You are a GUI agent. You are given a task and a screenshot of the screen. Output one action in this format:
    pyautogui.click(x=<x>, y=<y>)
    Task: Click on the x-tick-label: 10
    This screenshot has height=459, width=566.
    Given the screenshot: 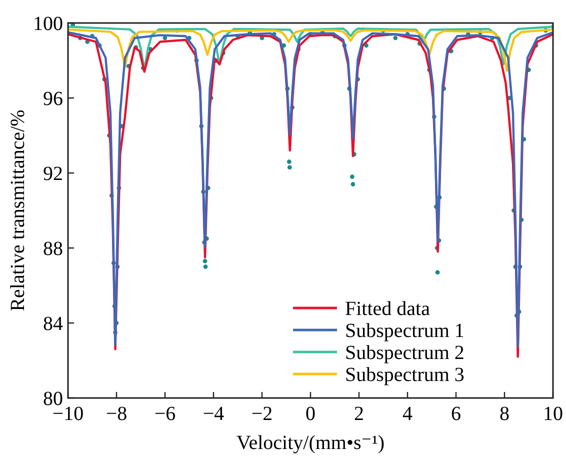 What is the action you would take?
    pyautogui.click(x=553, y=414)
    